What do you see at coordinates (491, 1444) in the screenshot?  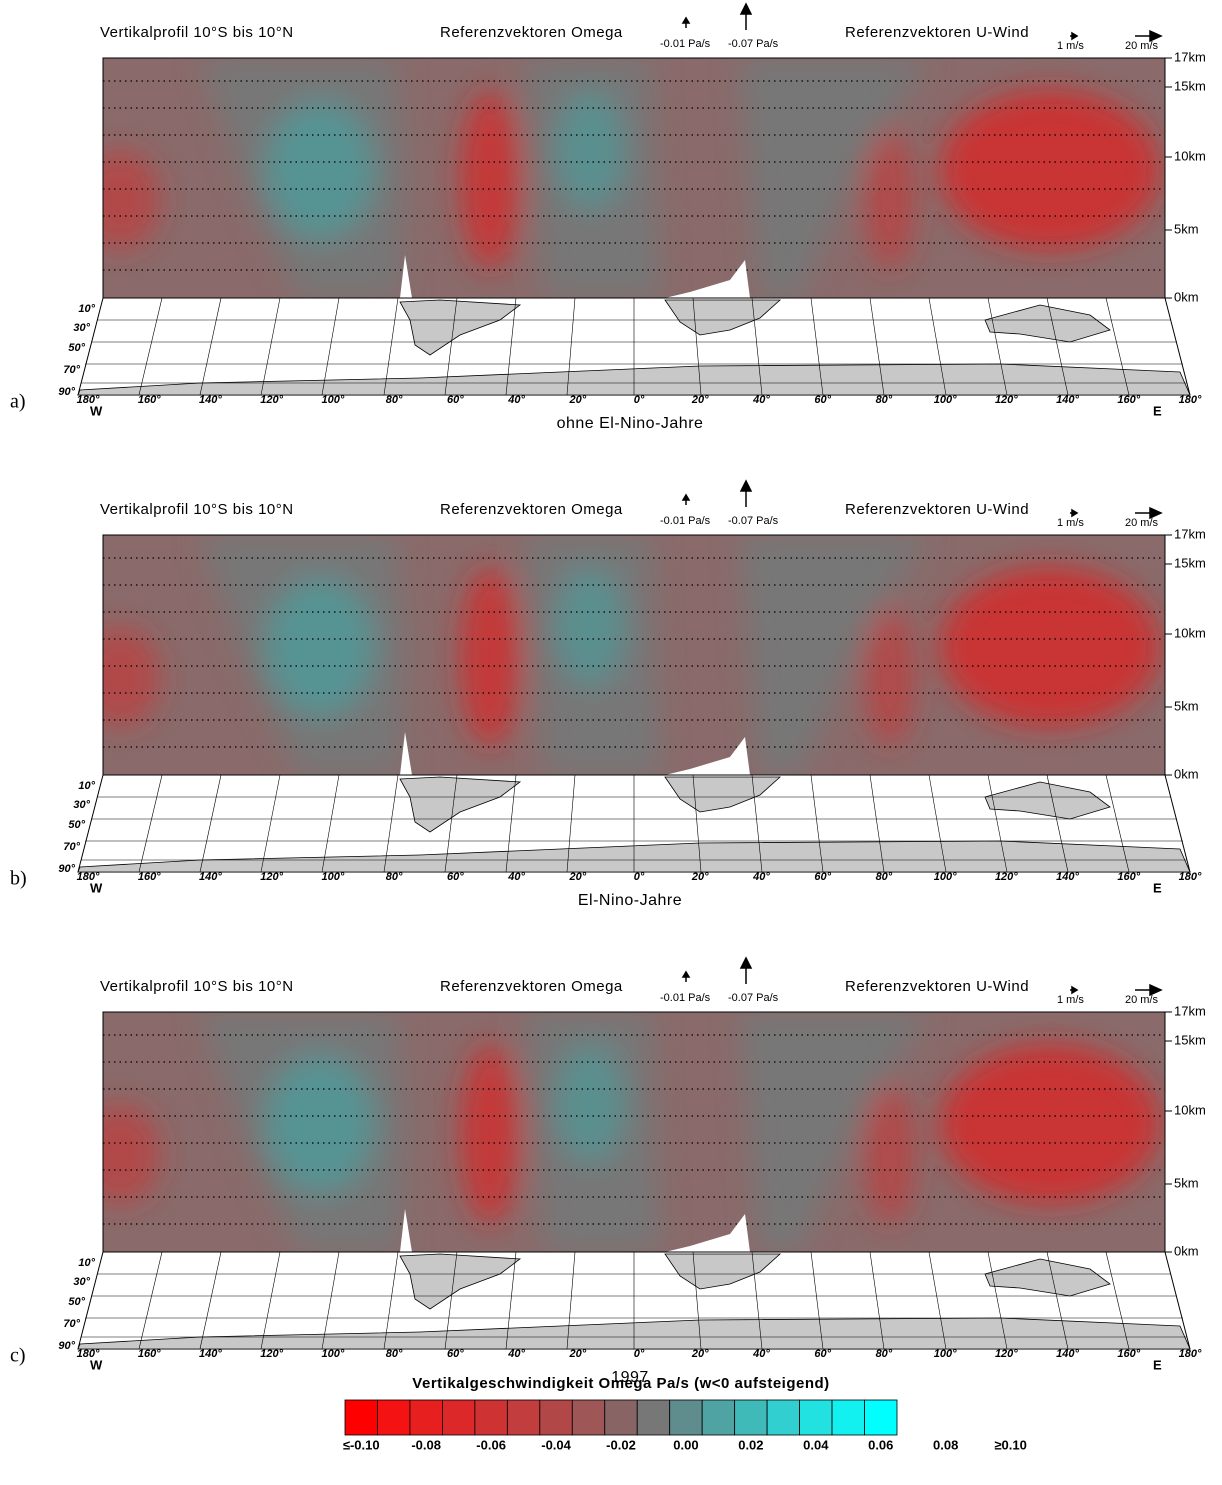 I see `colorbar-label: -0.06` at bounding box center [491, 1444].